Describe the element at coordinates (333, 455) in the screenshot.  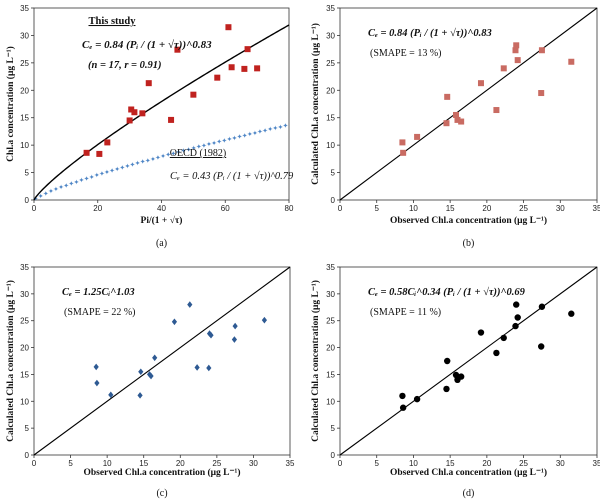
I see `y-tick-label: 0` at that location.